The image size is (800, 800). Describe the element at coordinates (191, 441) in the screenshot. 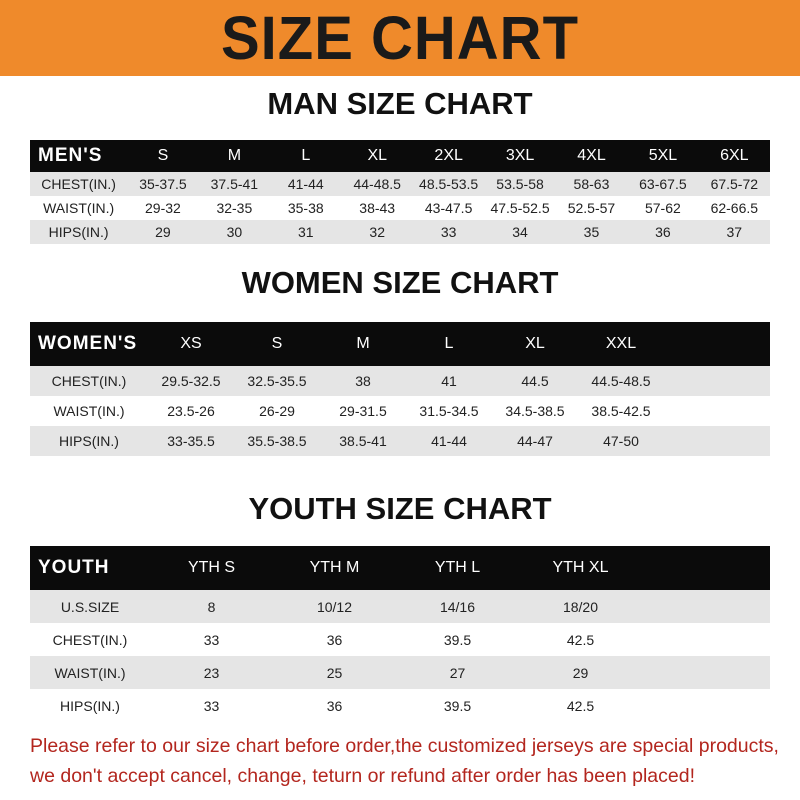

I see `table-cell: 33-35.5` at that location.